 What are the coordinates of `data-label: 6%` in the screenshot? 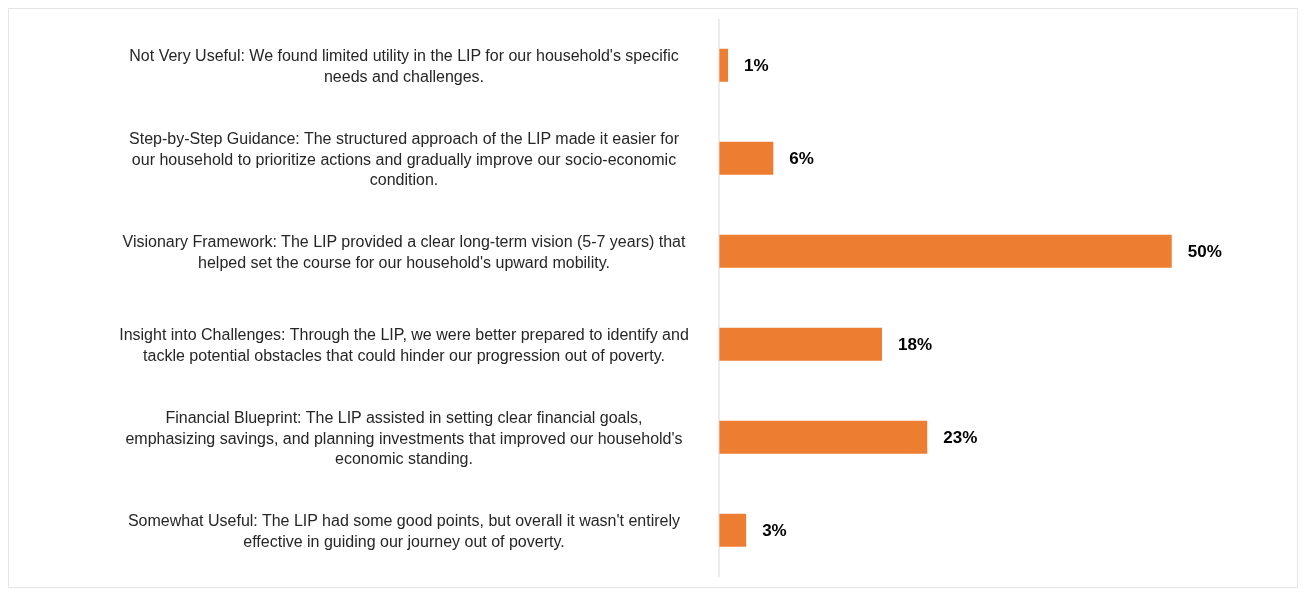 It's located at (801, 159).